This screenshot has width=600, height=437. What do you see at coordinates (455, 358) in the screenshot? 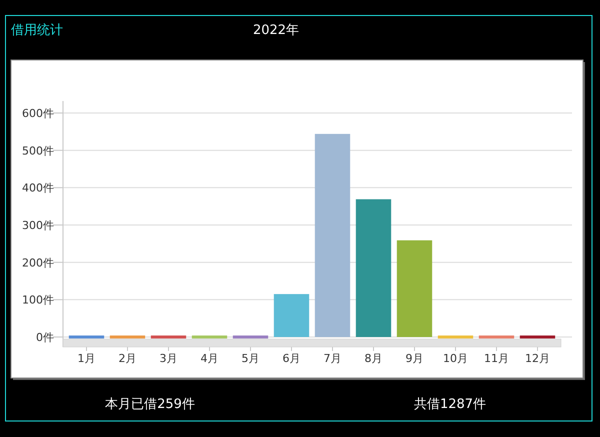
I see `xtick: 10月` at bounding box center [455, 358].